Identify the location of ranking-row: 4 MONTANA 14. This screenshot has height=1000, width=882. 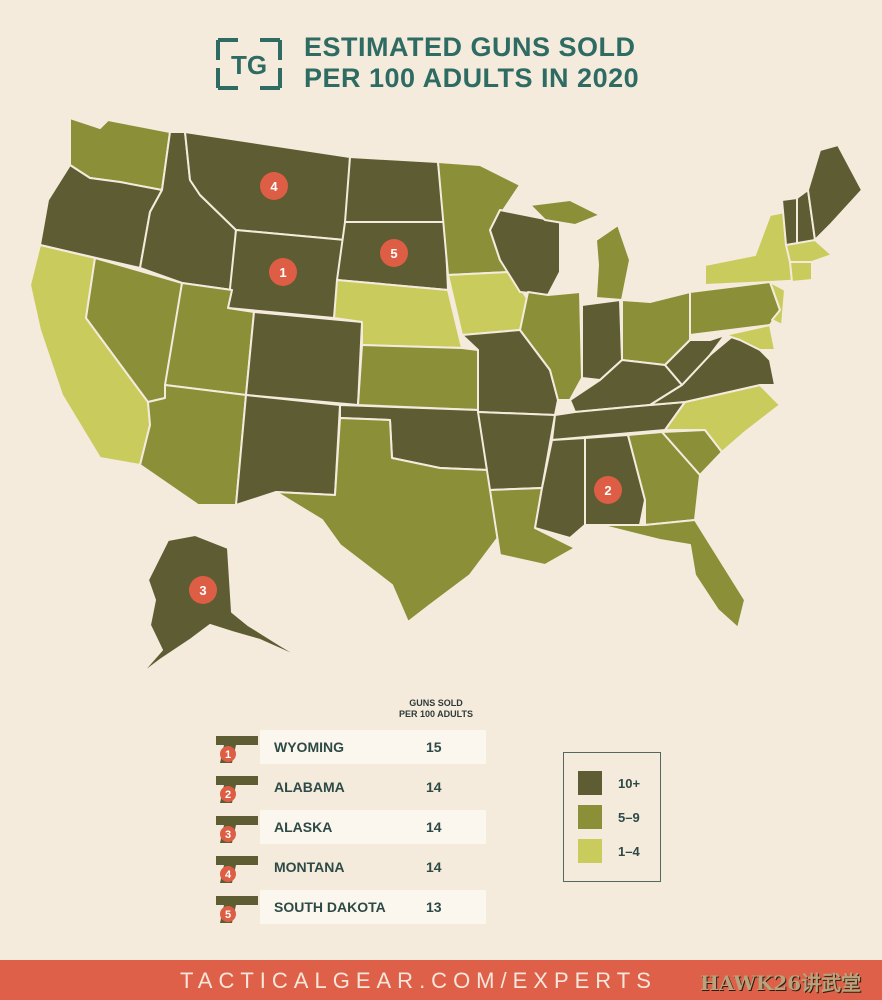
(350, 867).